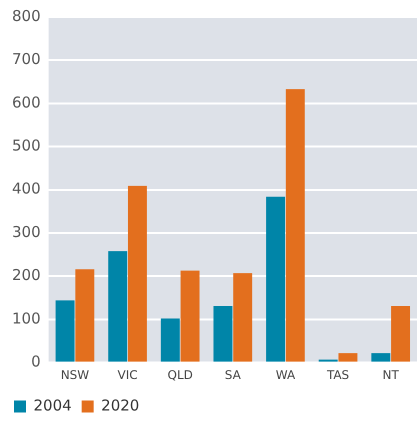 This screenshot has height=424, width=417. Describe the element at coordinates (127, 375) in the screenshot. I see `x-tick-label: VIC` at that location.